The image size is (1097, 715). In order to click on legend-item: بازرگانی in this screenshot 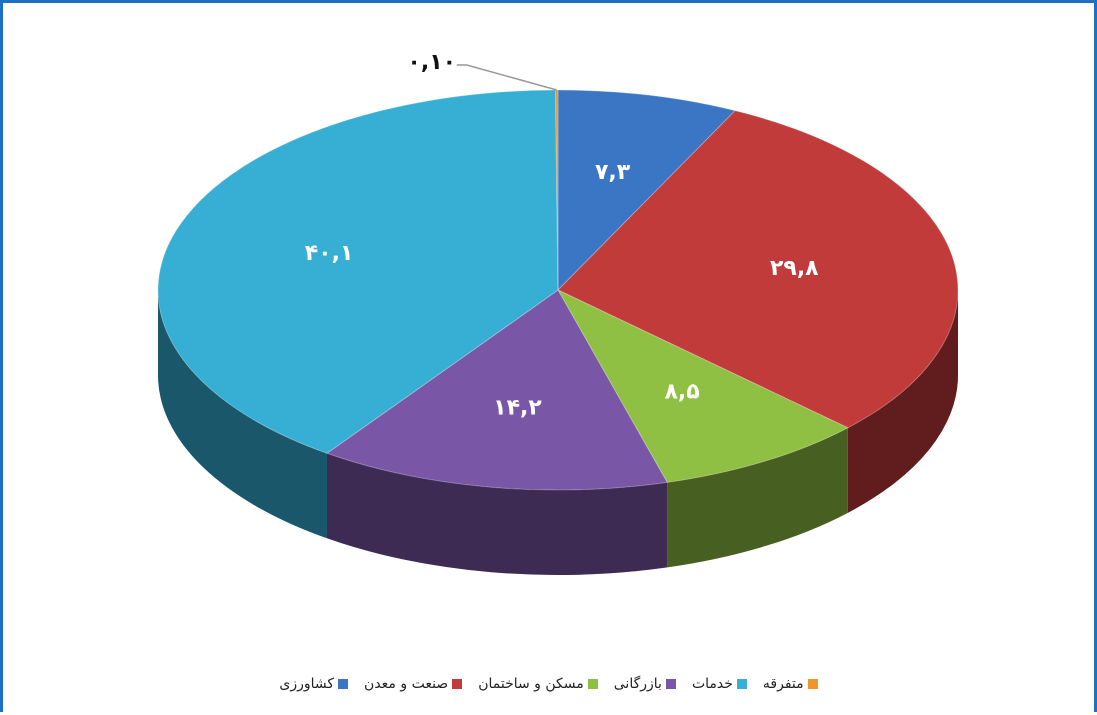, I will do `click(645, 684)`.